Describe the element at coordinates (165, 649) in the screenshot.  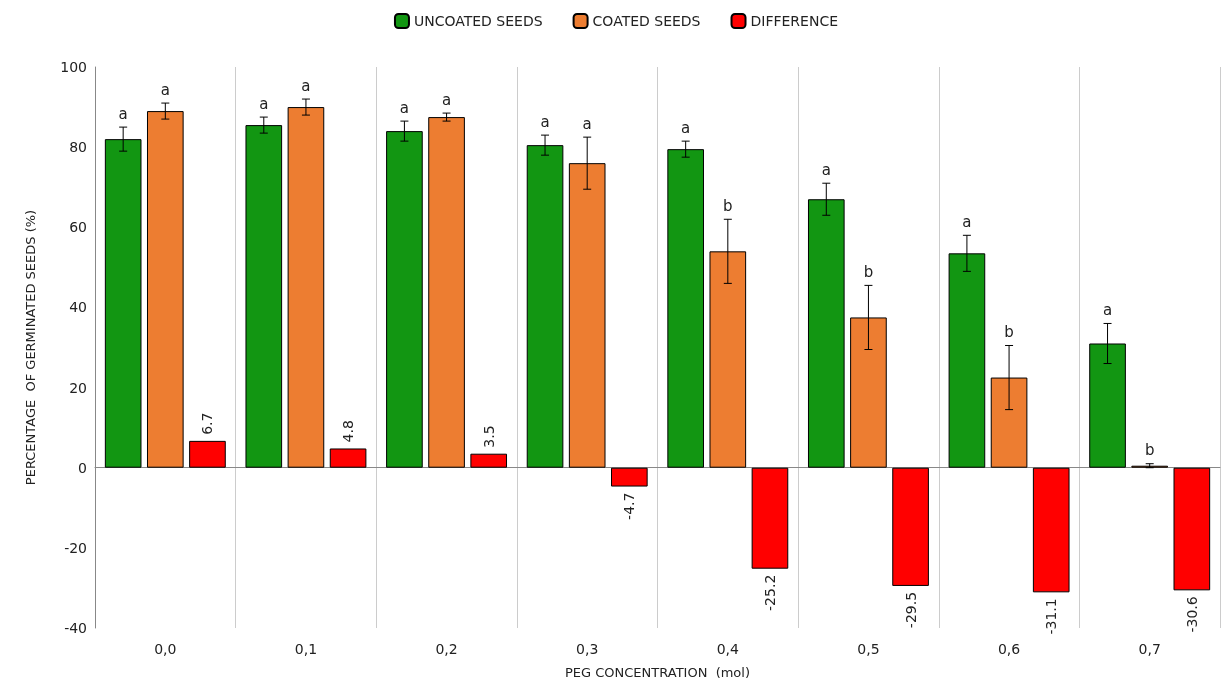
I see `x-tick-label: 0,0` at that location.